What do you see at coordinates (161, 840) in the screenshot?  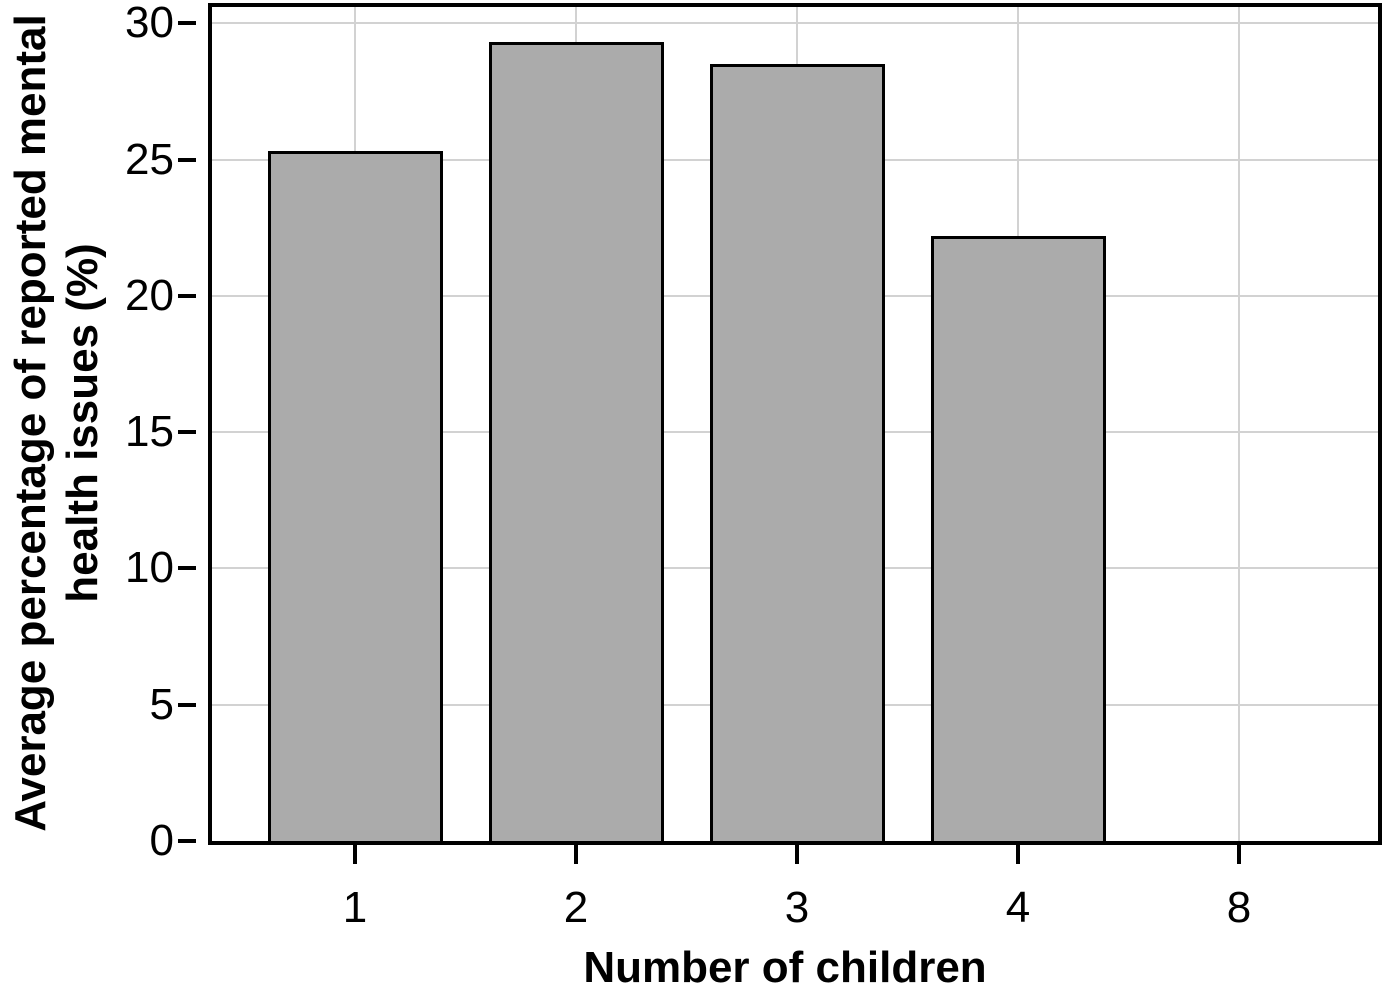 I see `y-tick-label: 0` at bounding box center [161, 840].